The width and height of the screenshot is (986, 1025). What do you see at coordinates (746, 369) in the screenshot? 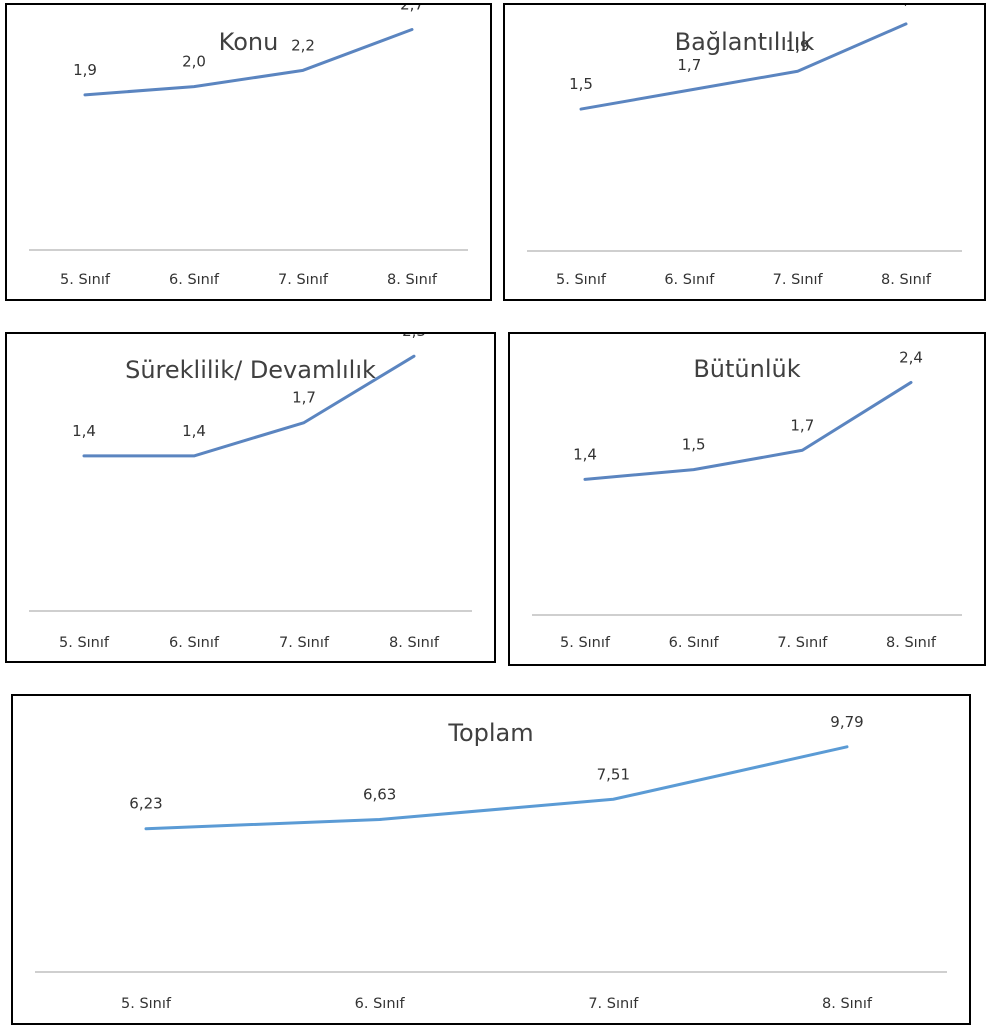
I see `chart-title: Bütünlük` at bounding box center [746, 369].